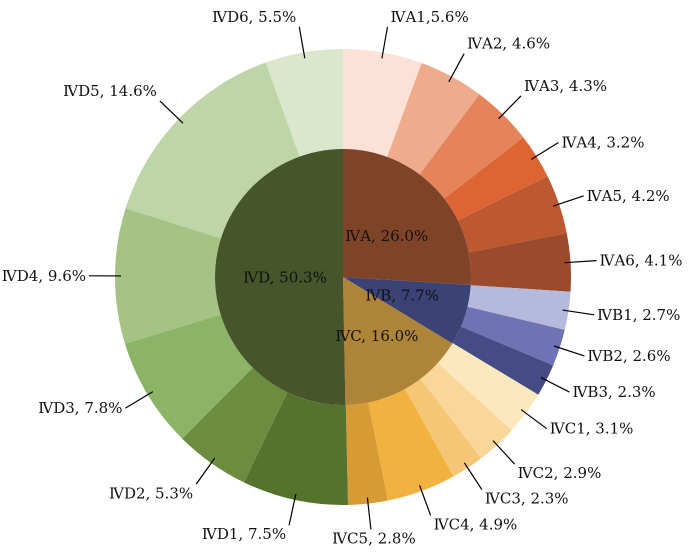 This screenshot has width=700, height=560. Describe the element at coordinates (602, 142) in the screenshot. I see `outer-label-iva4: ⅣA4, 3.2%` at that location.